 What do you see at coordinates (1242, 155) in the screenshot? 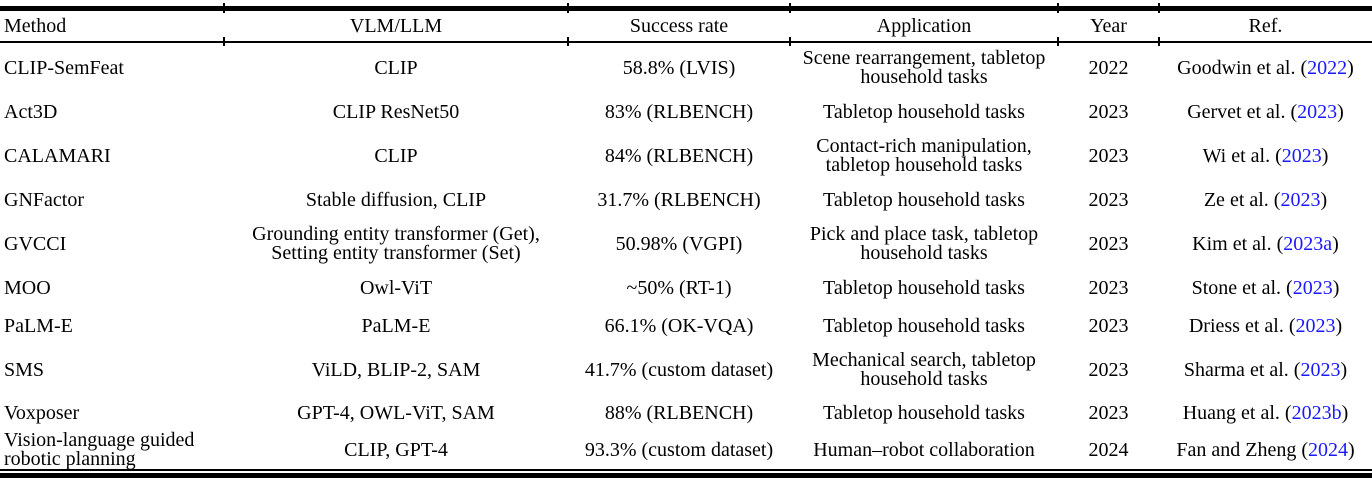
I see `ref-authors: Wi et al. (` at bounding box center [1242, 155].